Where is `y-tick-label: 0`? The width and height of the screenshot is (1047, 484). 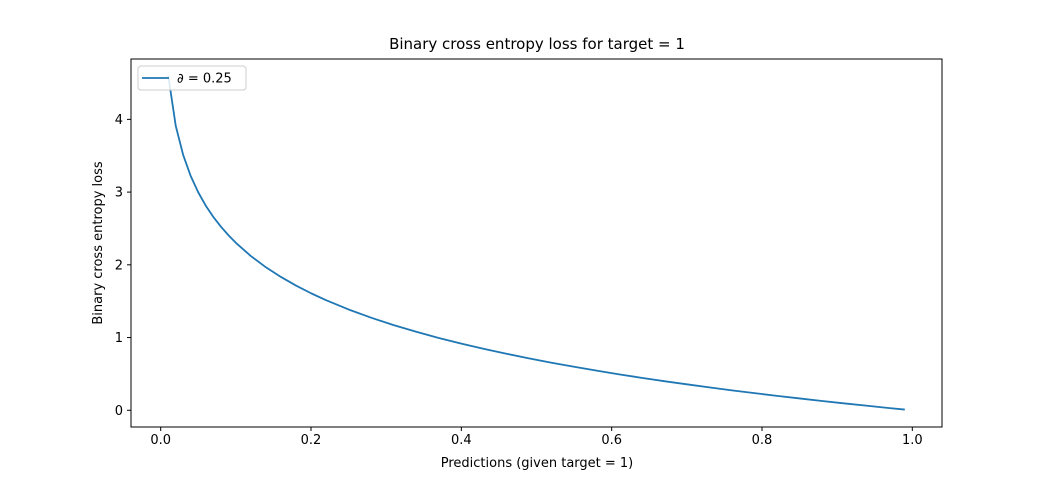 y-tick-label: 0 is located at coordinates (119, 411).